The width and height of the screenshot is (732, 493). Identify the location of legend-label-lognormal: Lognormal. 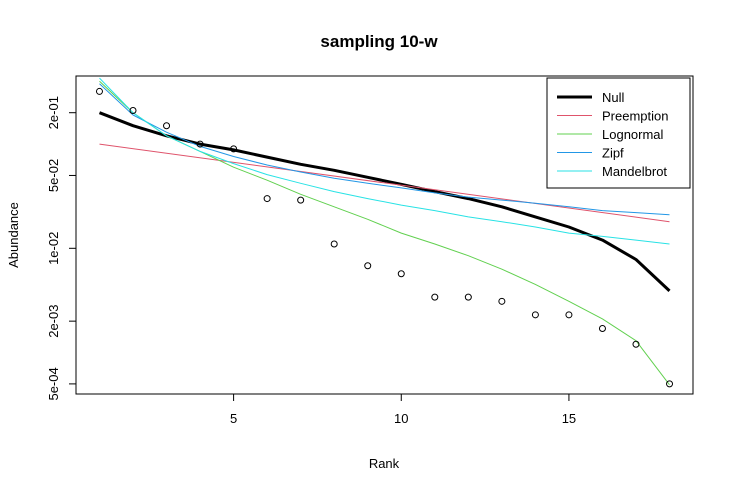
(633, 134).